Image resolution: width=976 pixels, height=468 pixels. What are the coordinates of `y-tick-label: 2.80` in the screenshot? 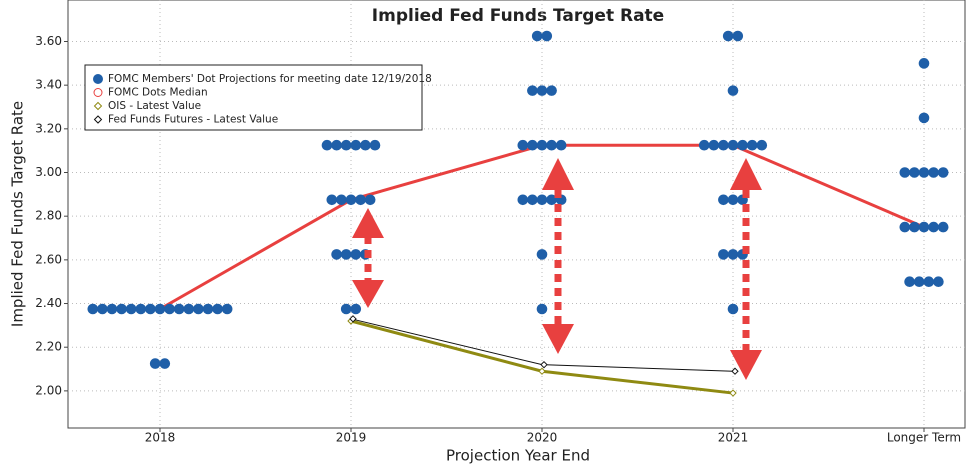 It's located at (48, 216).